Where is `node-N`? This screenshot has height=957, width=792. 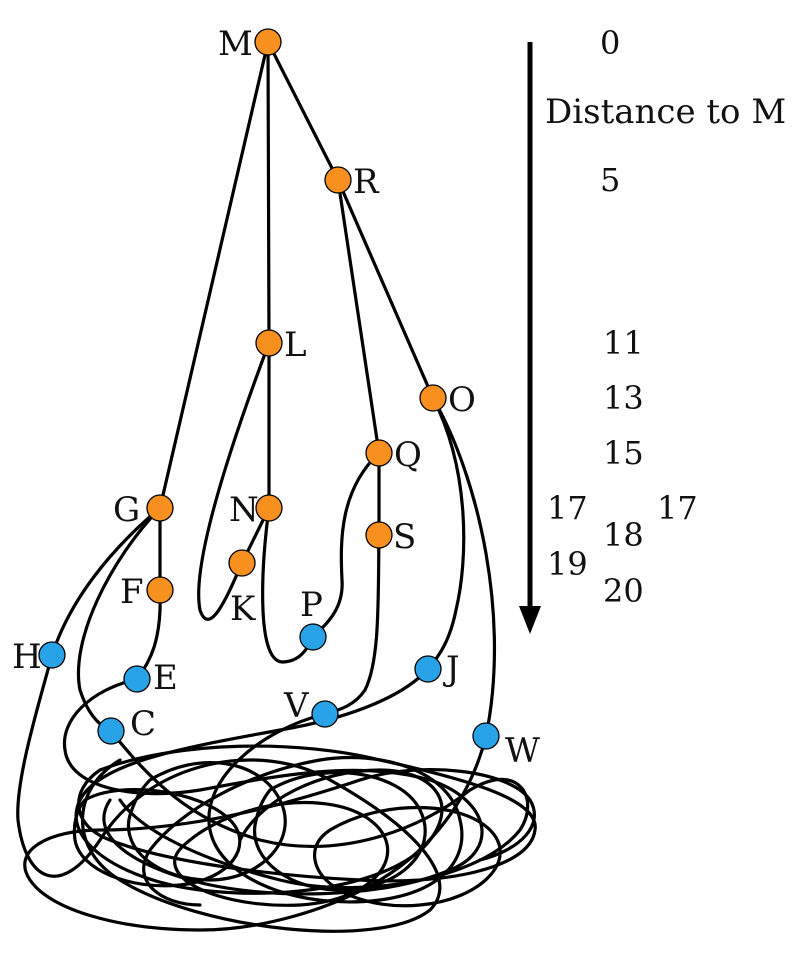 node-N is located at coordinates (269, 508).